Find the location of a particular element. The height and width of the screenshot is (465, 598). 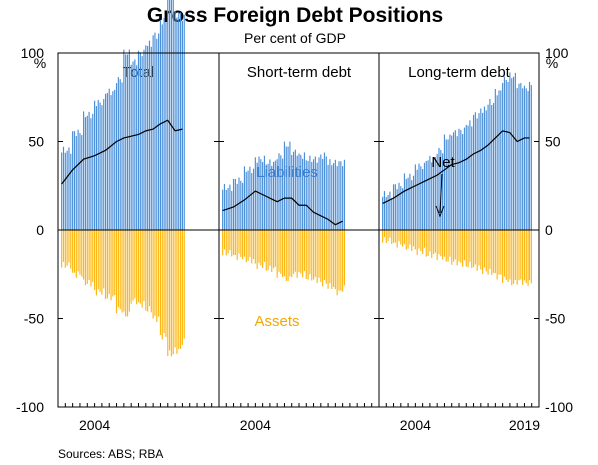

y-tick-label-left: 0 is located at coordinates (40, 230).